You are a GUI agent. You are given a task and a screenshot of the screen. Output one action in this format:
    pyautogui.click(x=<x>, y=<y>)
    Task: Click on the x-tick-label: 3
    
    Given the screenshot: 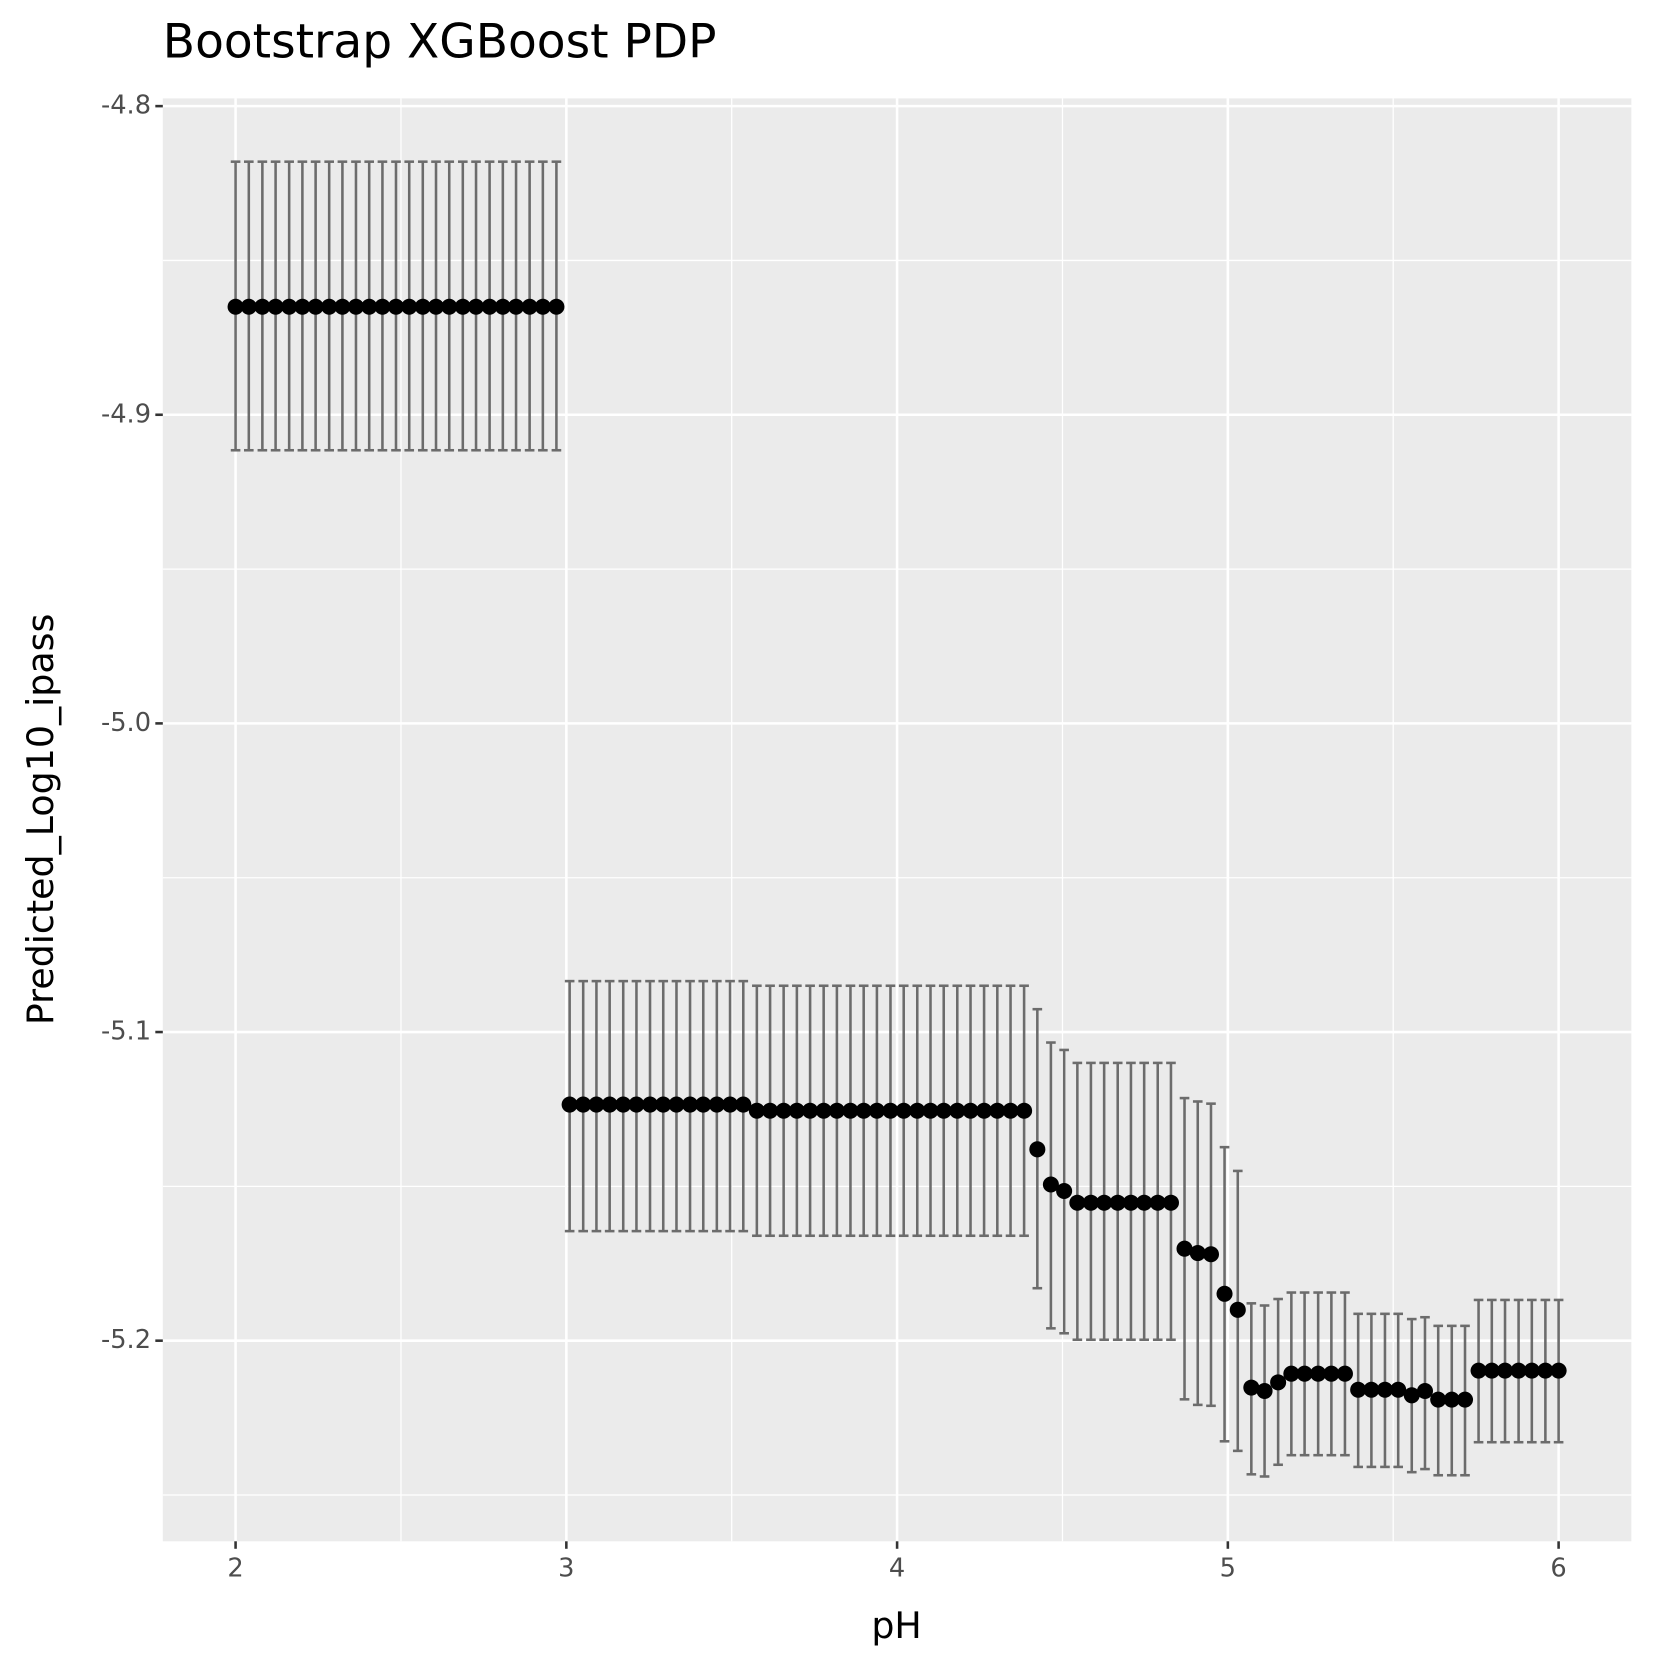 What is the action you would take?
    pyautogui.click(x=566, y=1569)
    